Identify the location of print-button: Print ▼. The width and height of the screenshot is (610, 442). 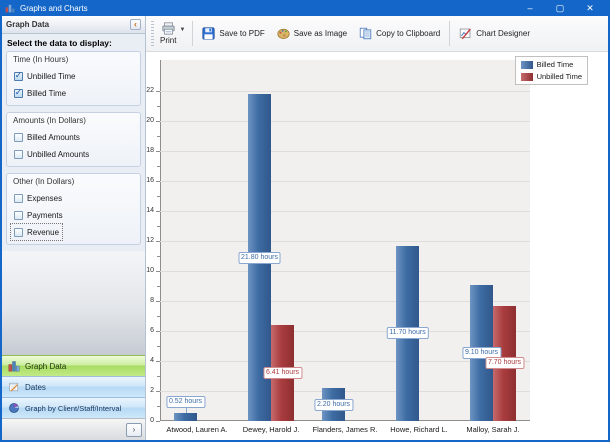
(173, 33).